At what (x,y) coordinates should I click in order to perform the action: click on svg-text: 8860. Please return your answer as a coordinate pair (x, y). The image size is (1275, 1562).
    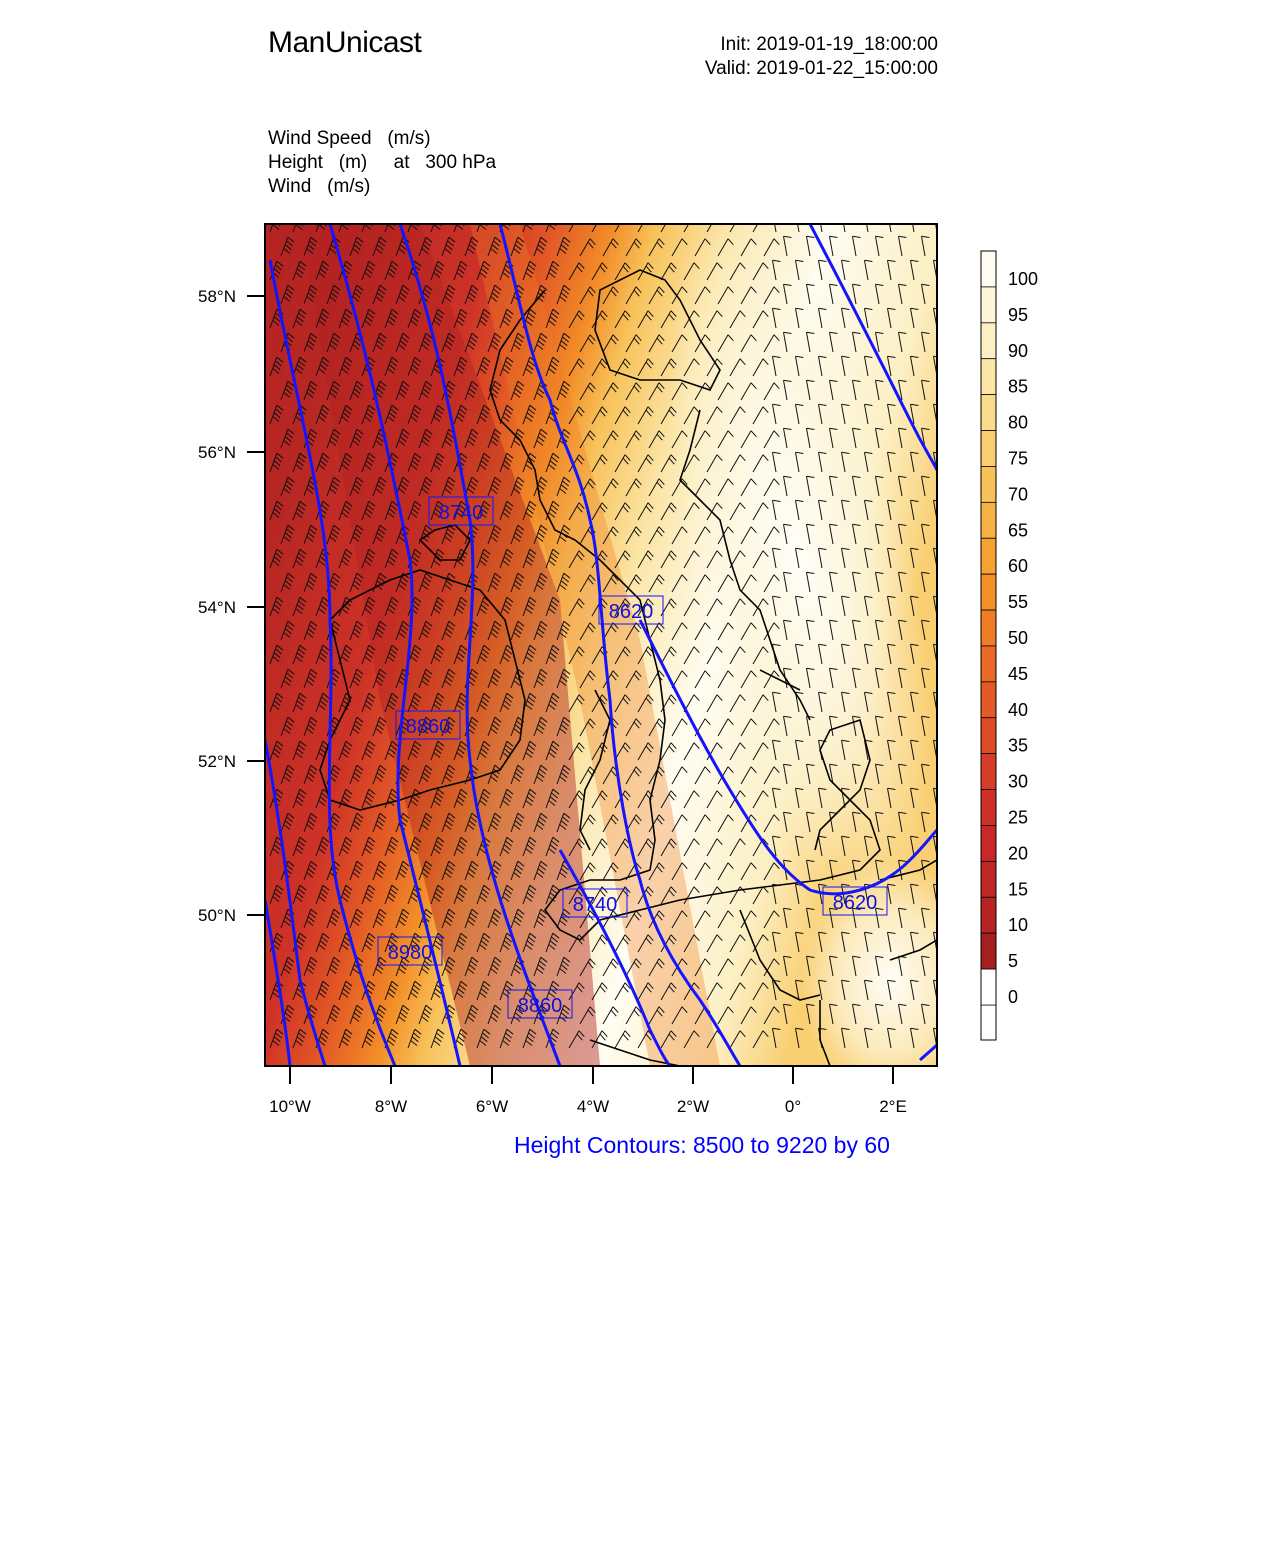
    Looking at the image, I should click on (428, 727).